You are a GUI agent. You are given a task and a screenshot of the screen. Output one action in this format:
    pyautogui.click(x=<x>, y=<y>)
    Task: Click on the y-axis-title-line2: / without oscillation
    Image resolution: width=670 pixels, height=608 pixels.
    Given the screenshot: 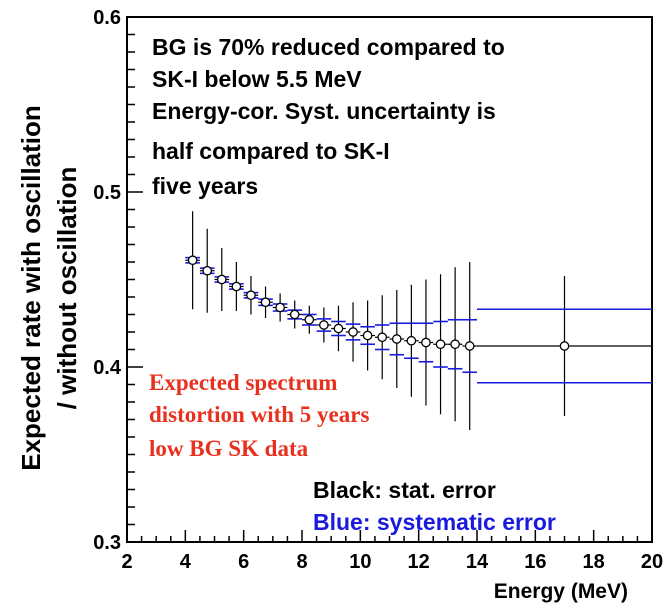 What is the action you would take?
    pyautogui.click(x=67, y=288)
    